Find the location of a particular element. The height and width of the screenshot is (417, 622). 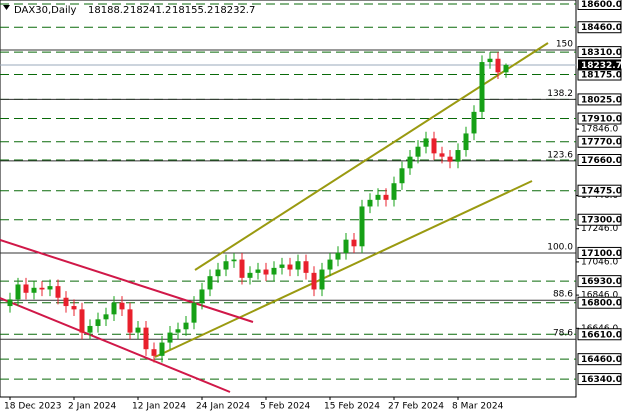

level-label: 16930.0 is located at coordinates (601, 282).